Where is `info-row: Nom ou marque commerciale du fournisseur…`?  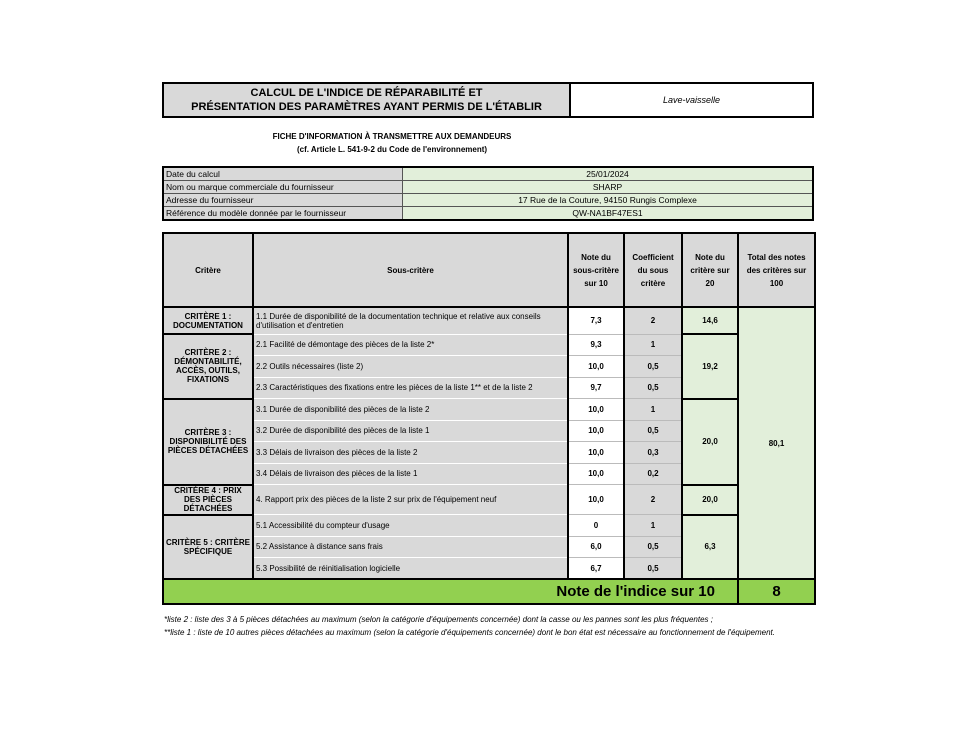 info-row: Nom ou marque commerciale du fournisseur… is located at coordinates (488, 187).